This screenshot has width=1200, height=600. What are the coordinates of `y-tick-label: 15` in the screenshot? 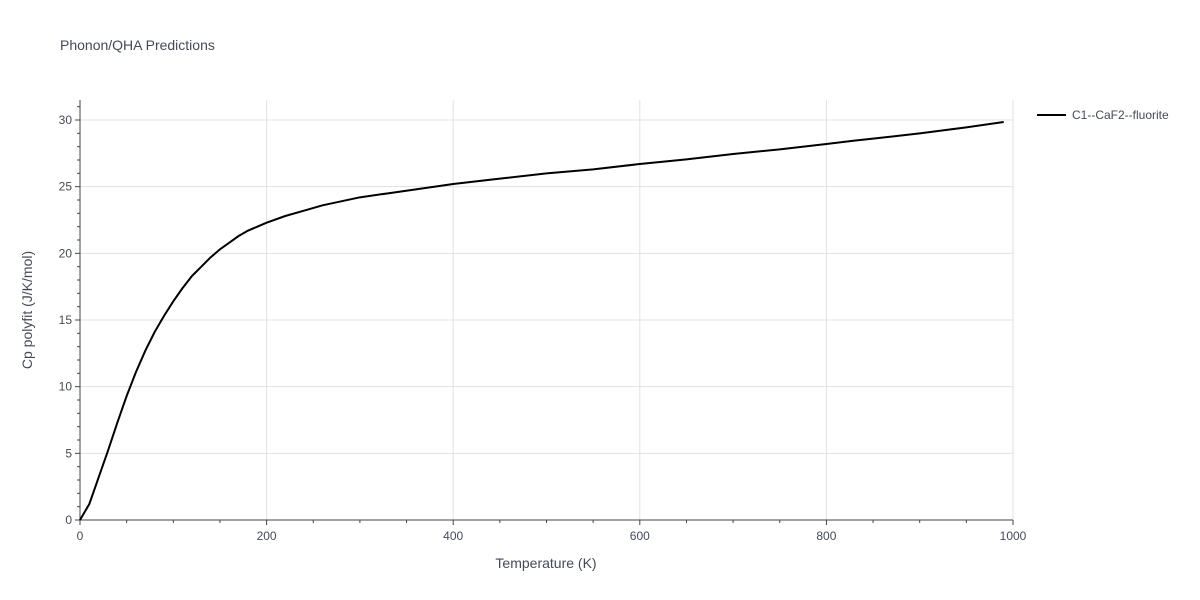 It's located at (66, 320).